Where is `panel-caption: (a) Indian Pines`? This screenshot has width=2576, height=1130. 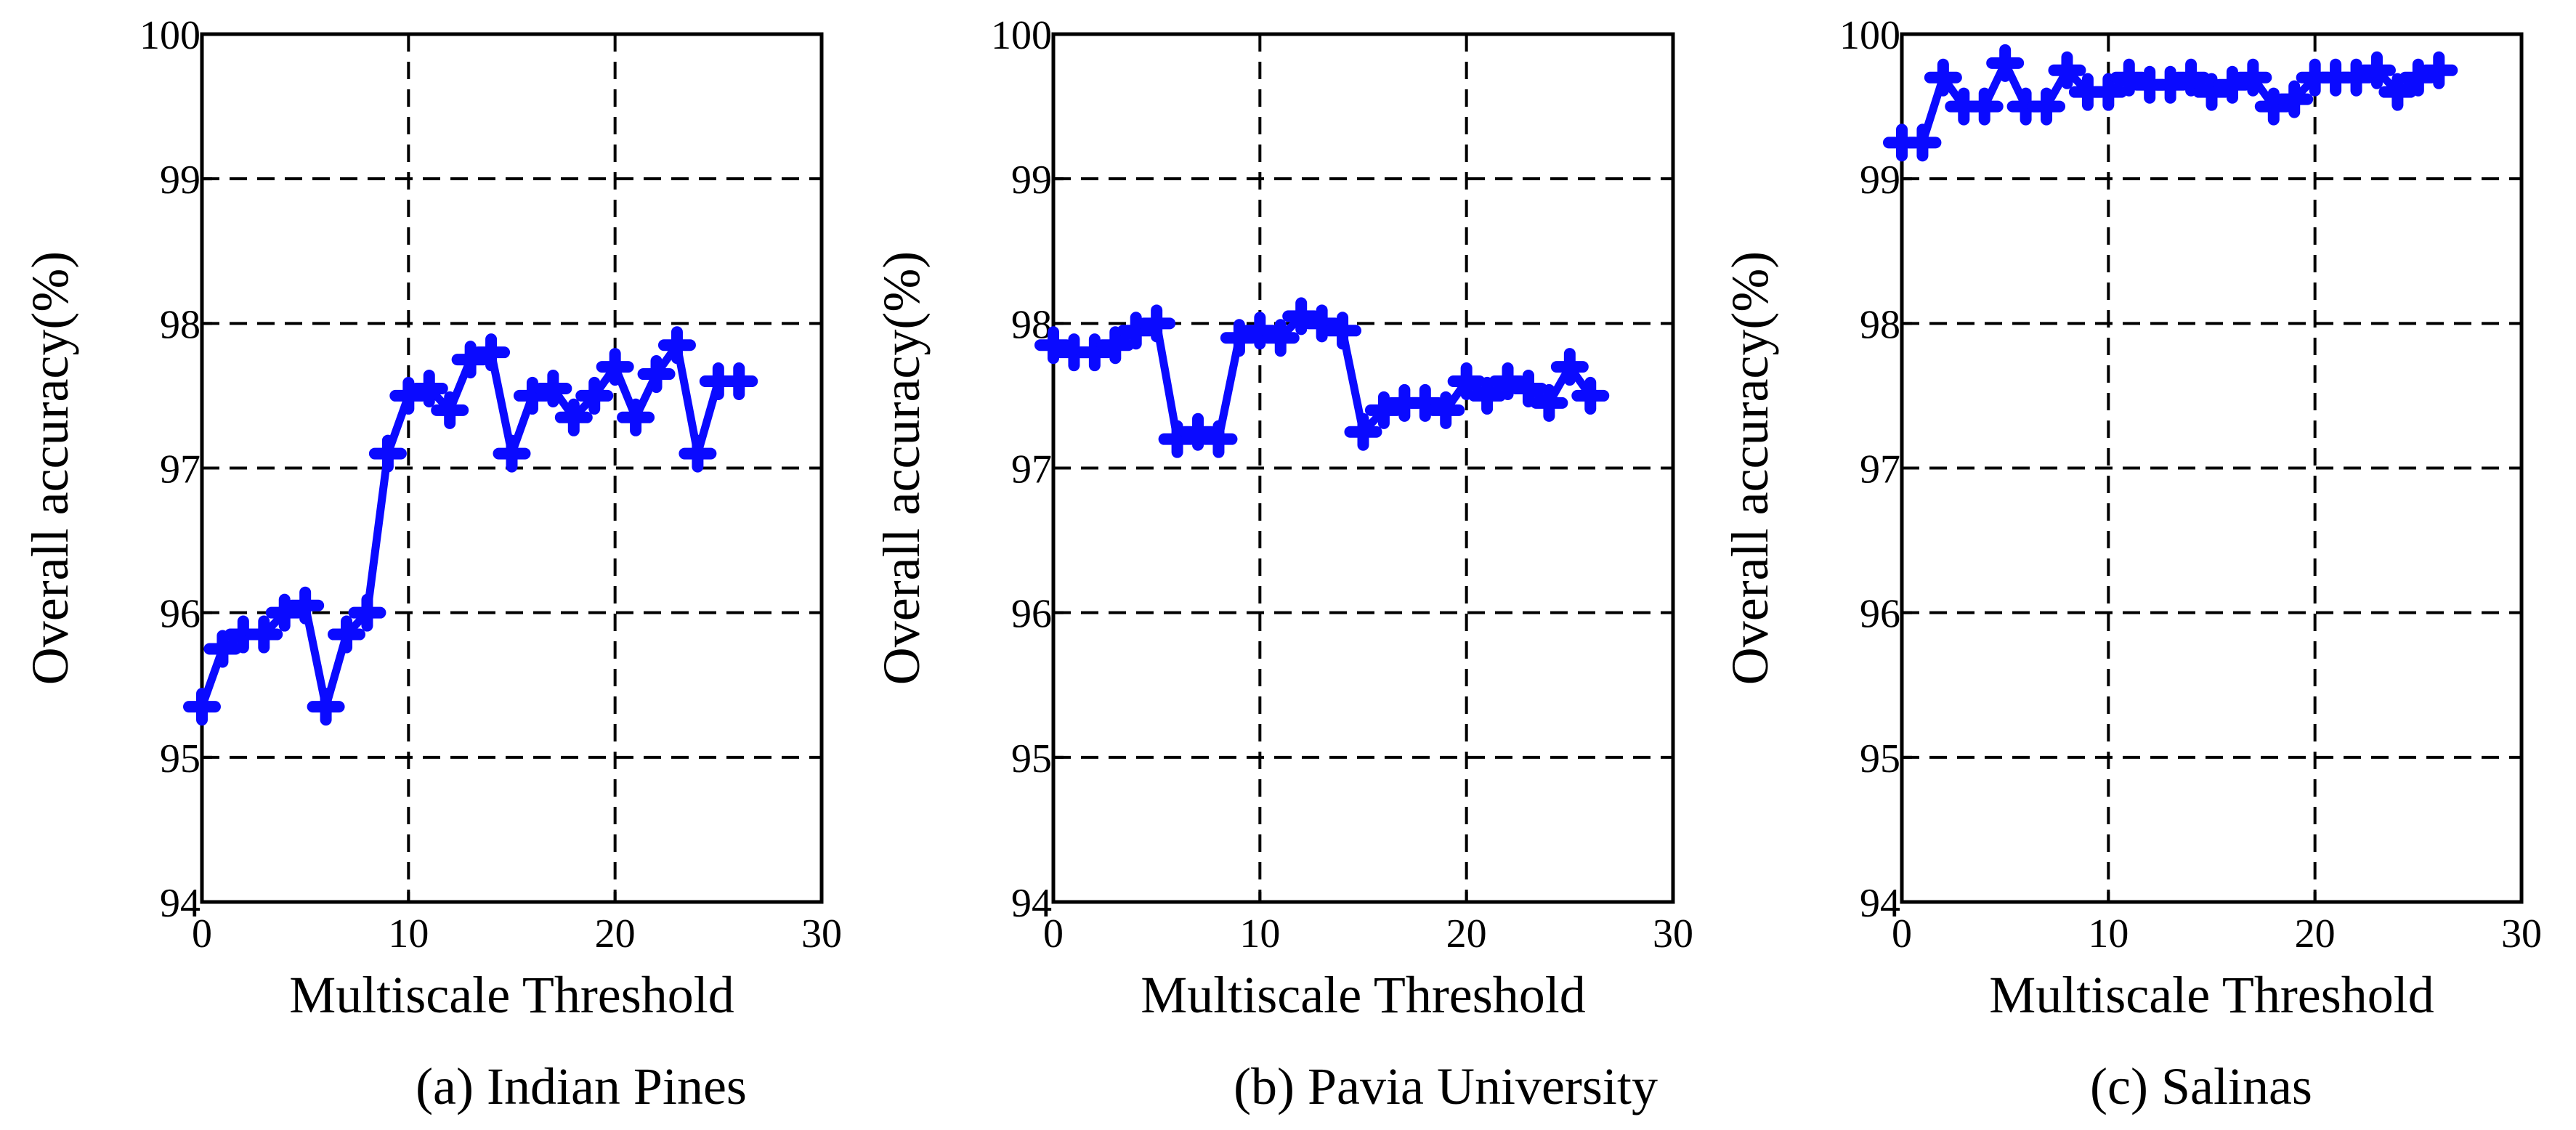 panel-caption: (a) Indian Pines is located at coordinates (581, 1086).